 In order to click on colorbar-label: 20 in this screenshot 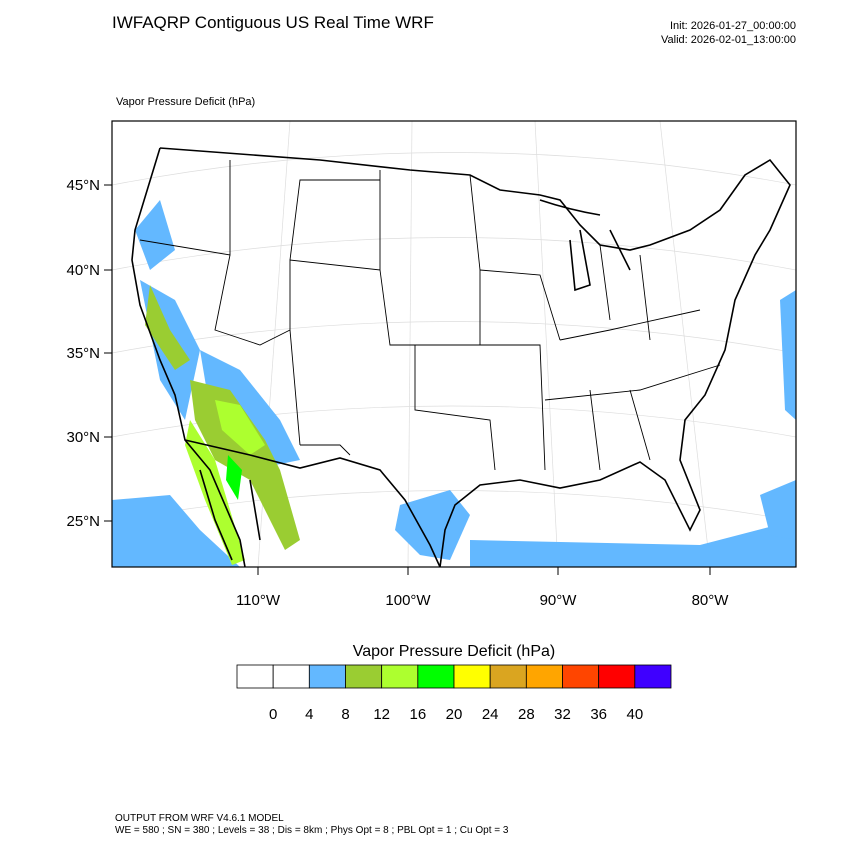, I will do `click(454, 714)`.